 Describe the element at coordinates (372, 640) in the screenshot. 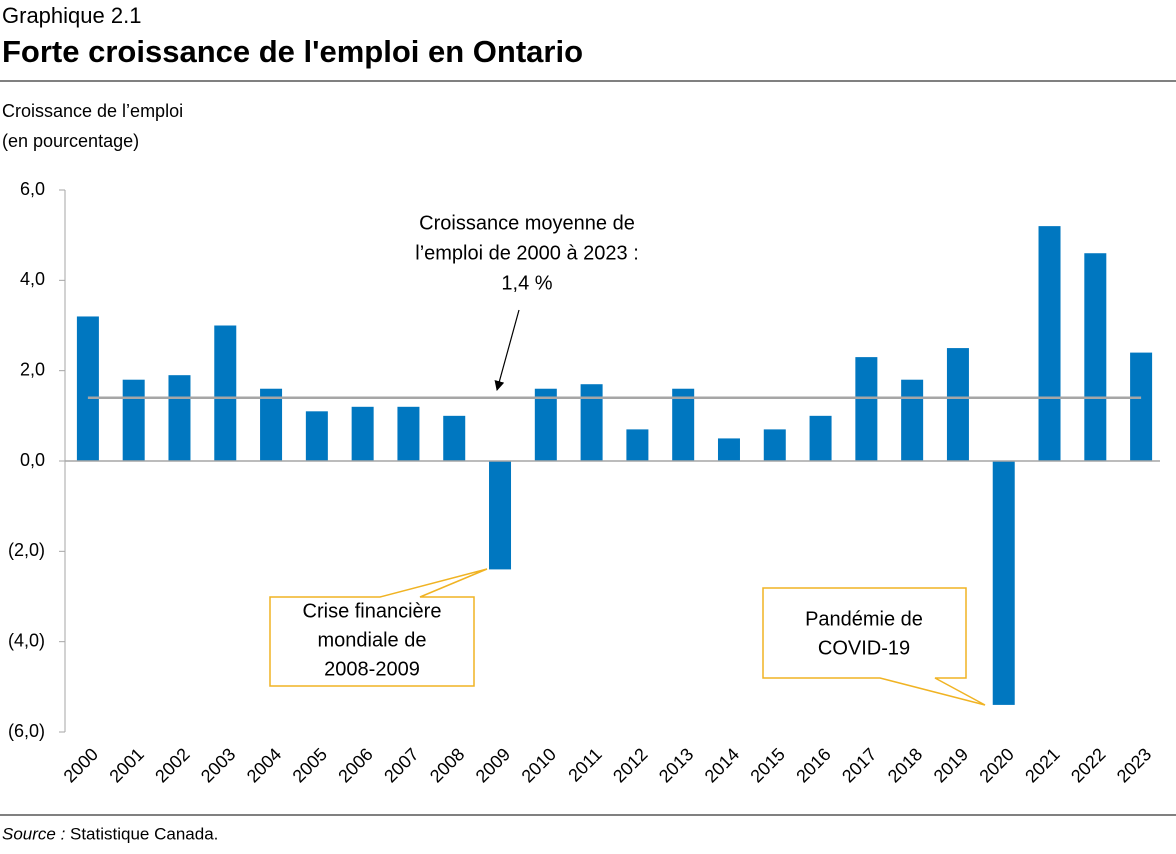

I see `annotation: mondiale de` at that location.